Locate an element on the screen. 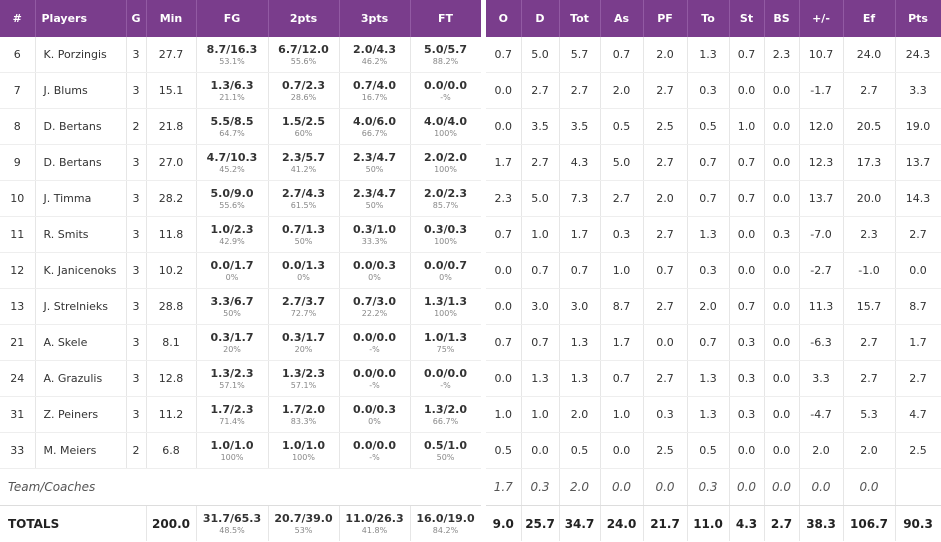 Image resolution: width=941 pixels, height=542 pixels. header-efficiency: Ef is located at coordinates (869, 18).